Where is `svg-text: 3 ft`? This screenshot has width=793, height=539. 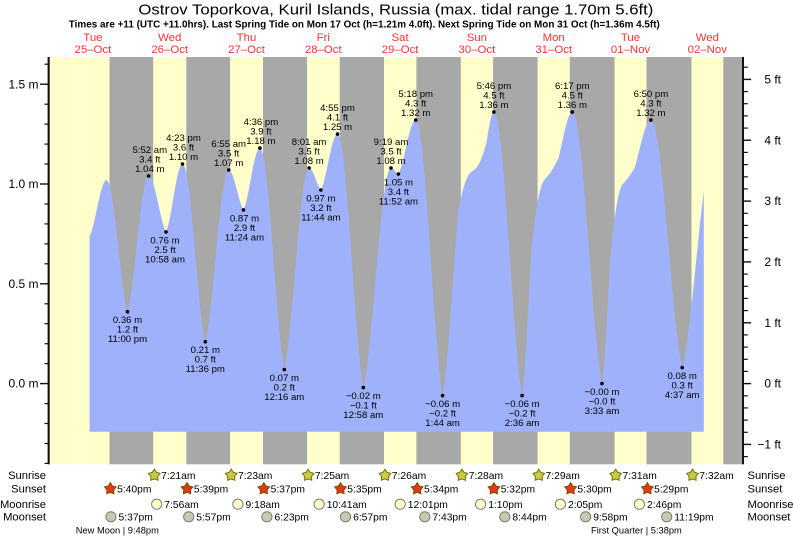 svg-text: 3 ft is located at coordinates (772, 201).